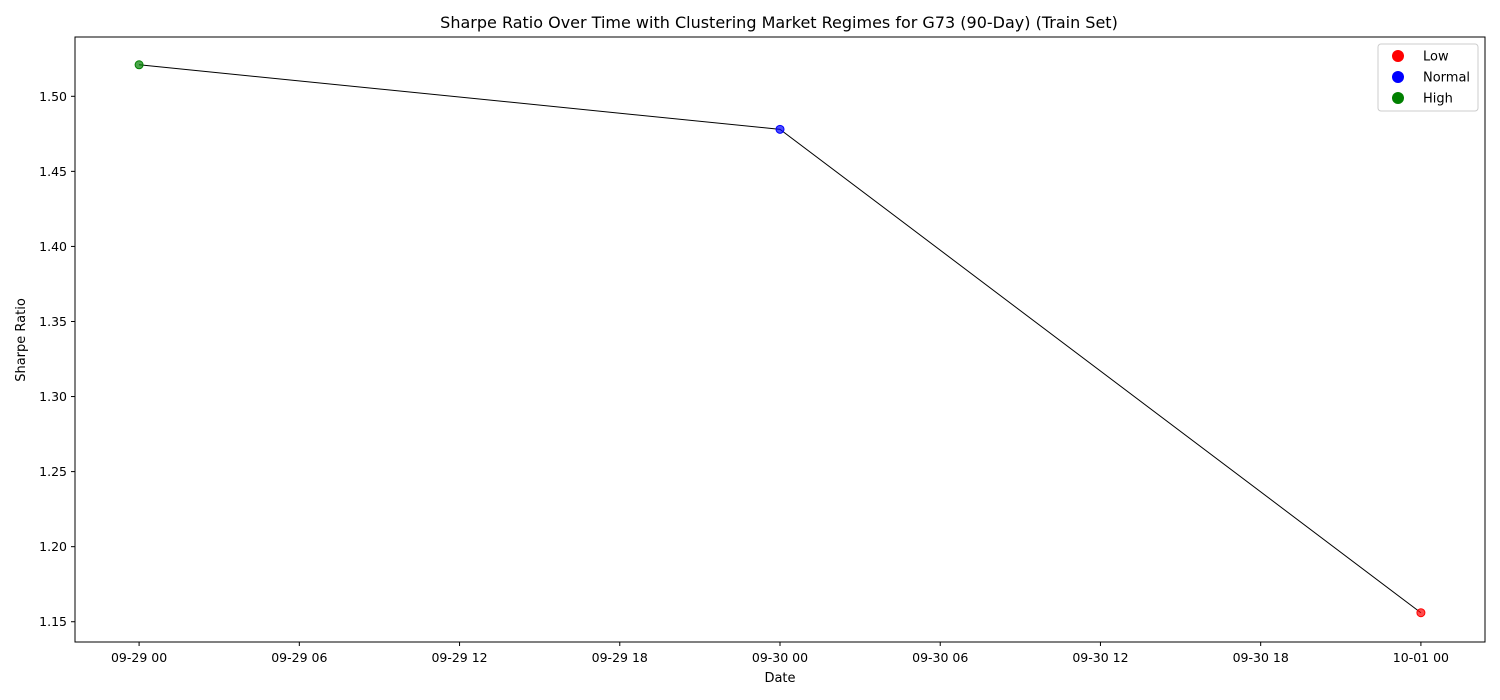 The image size is (1500, 700). I want to click on legend-label-high: High, so click(1438, 99).